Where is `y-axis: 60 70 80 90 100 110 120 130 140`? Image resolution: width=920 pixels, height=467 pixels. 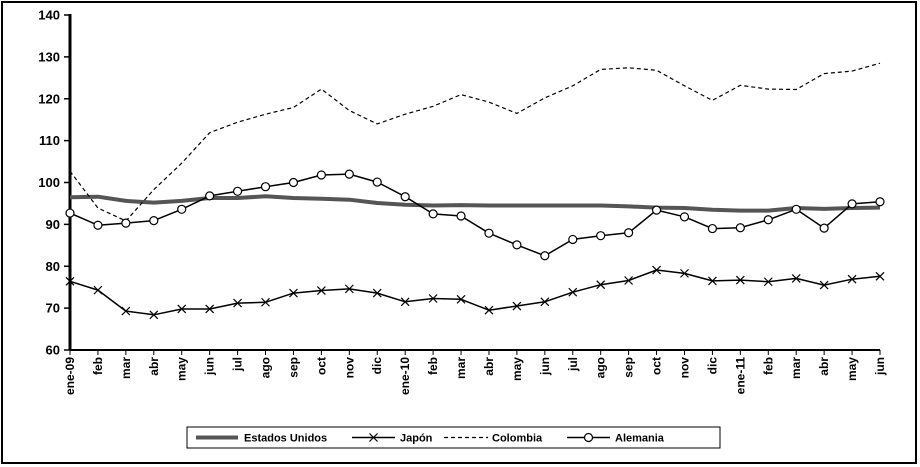 y-axis: 60 70 80 90 100 110 120 130 140 is located at coordinates (55, 183).